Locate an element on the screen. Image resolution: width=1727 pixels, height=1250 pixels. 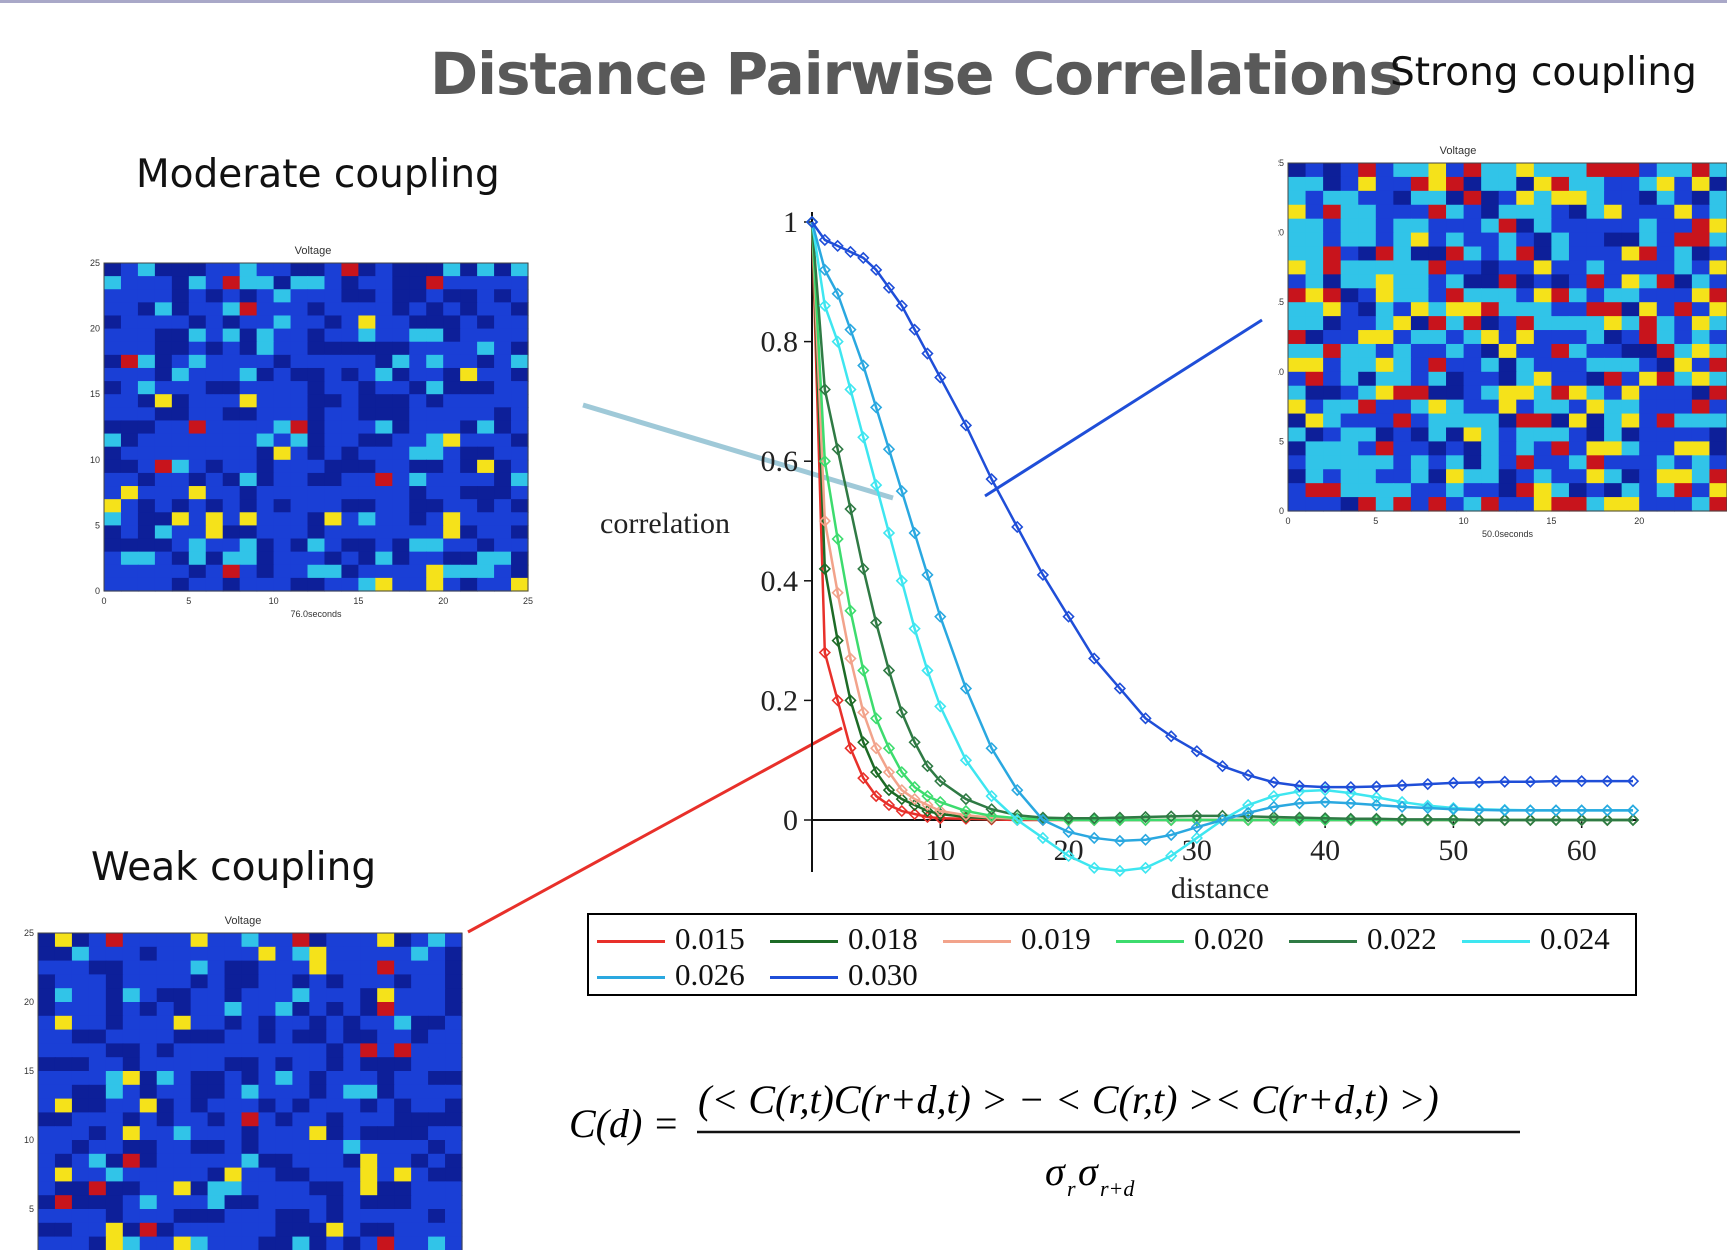
heatmap-ytick: 5 is located at coordinates (31, 1209).